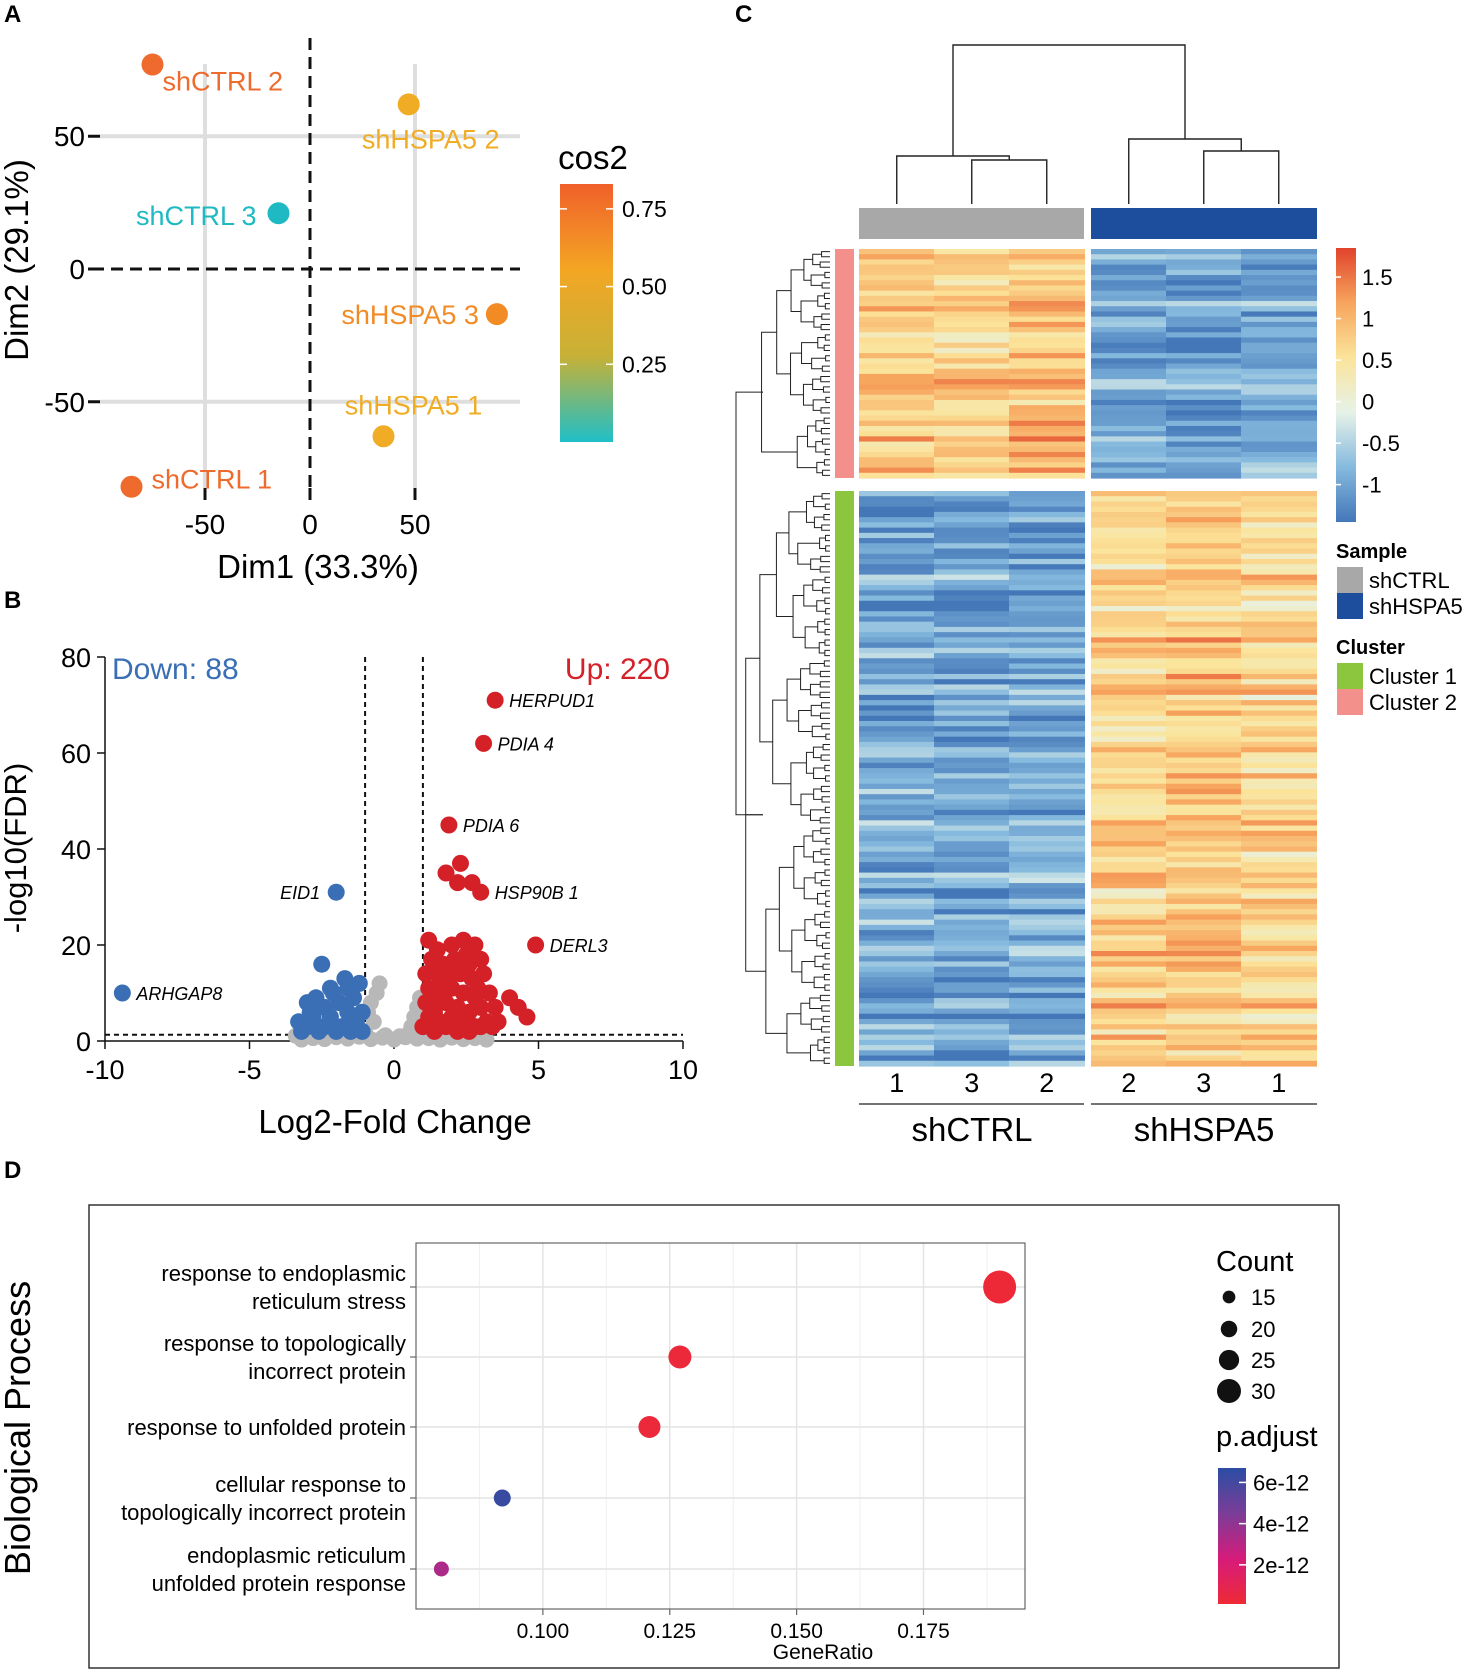  I want to click on cos2-colorbar, so click(586, 313).